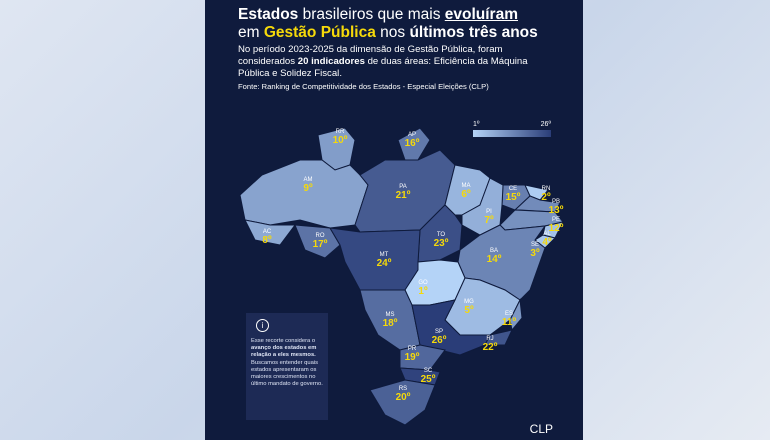  What do you see at coordinates (513, 189) in the screenshot?
I see `state-abbr: CE` at bounding box center [513, 189].